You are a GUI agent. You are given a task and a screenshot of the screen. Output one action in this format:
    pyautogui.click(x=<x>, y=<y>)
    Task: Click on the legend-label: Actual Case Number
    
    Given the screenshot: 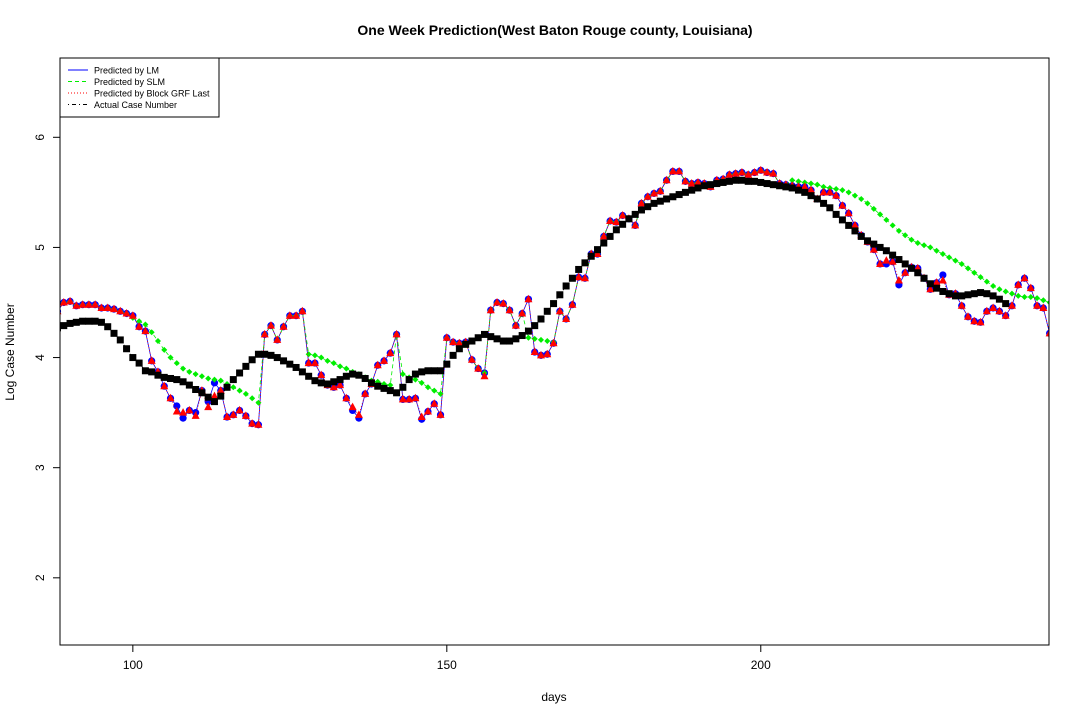 What is the action you would take?
    pyautogui.click(x=135, y=105)
    